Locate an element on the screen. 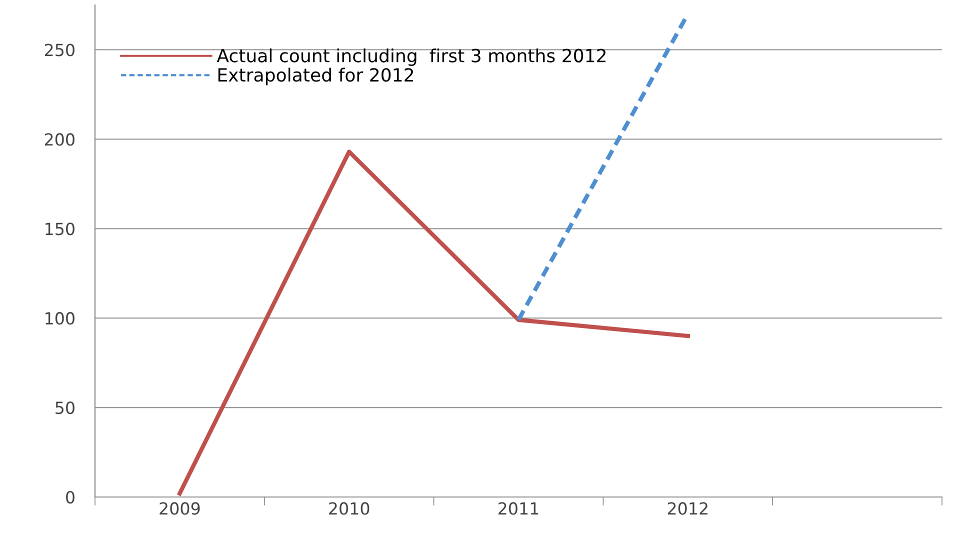  x-tick-label: 2011 is located at coordinates (518, 508).